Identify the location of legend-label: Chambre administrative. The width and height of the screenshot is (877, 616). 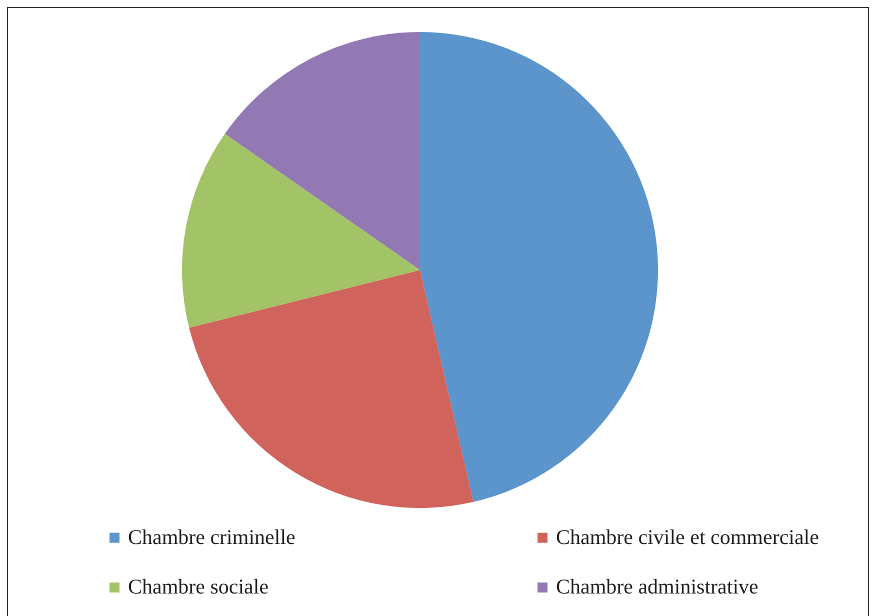
(657, 586).